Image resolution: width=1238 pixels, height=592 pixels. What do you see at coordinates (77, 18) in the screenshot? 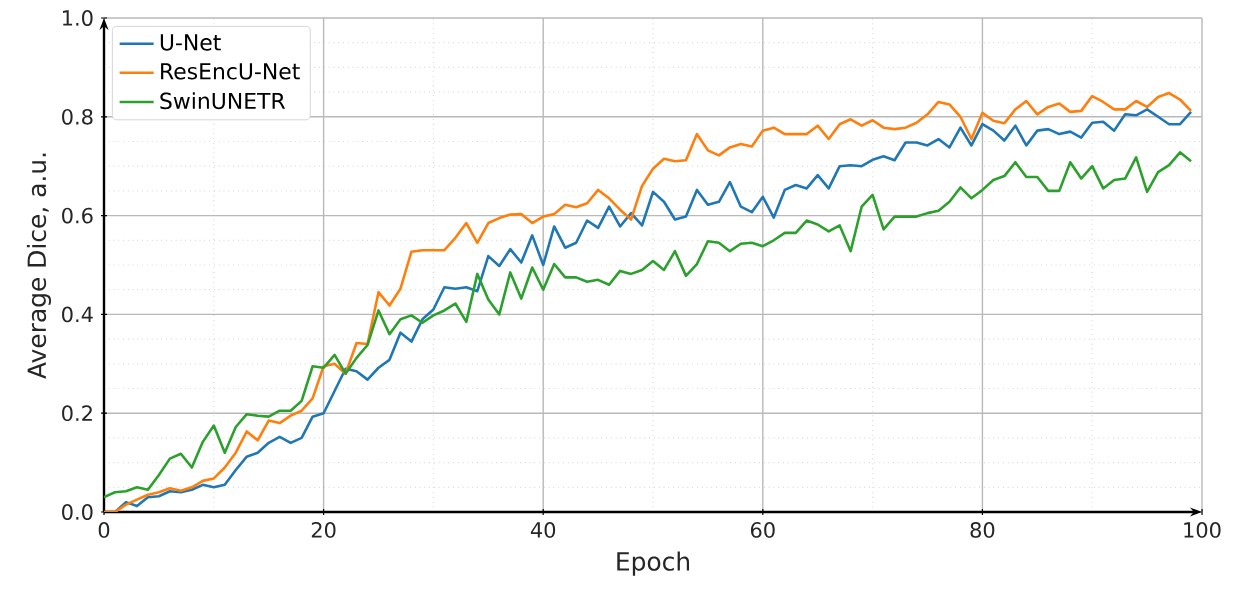
I see `y-tick-label: 1.0` at bounding box center [77, 18].